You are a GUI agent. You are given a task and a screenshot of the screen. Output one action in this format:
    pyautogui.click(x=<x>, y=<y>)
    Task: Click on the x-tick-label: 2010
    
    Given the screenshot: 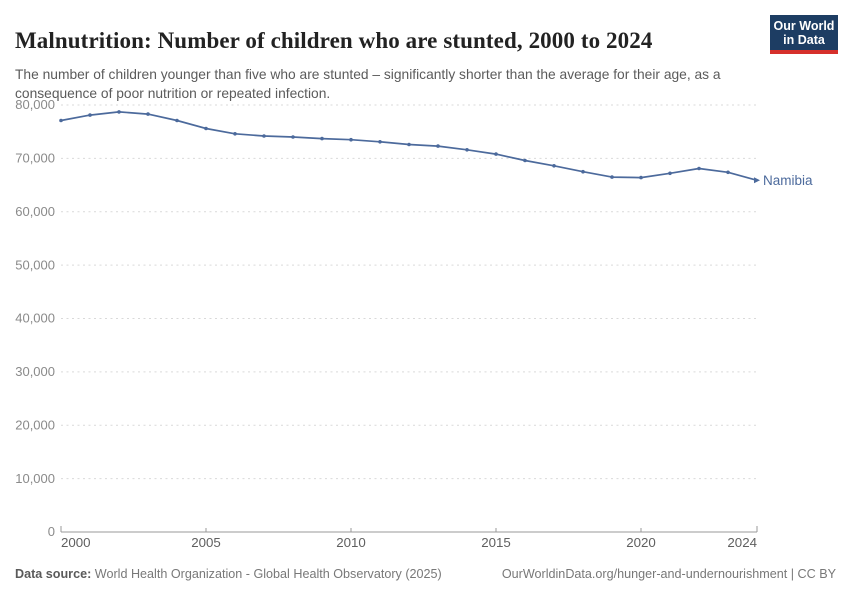 What is the action you would take?
    pyautogui.click(x=351, y=542)
    